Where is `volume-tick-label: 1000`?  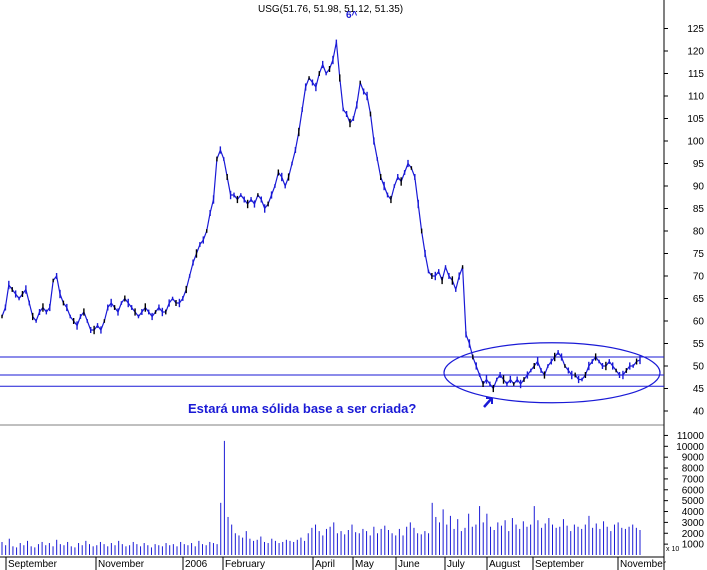
volume-tick-label: 1000 is located at coordinates (693, 545).